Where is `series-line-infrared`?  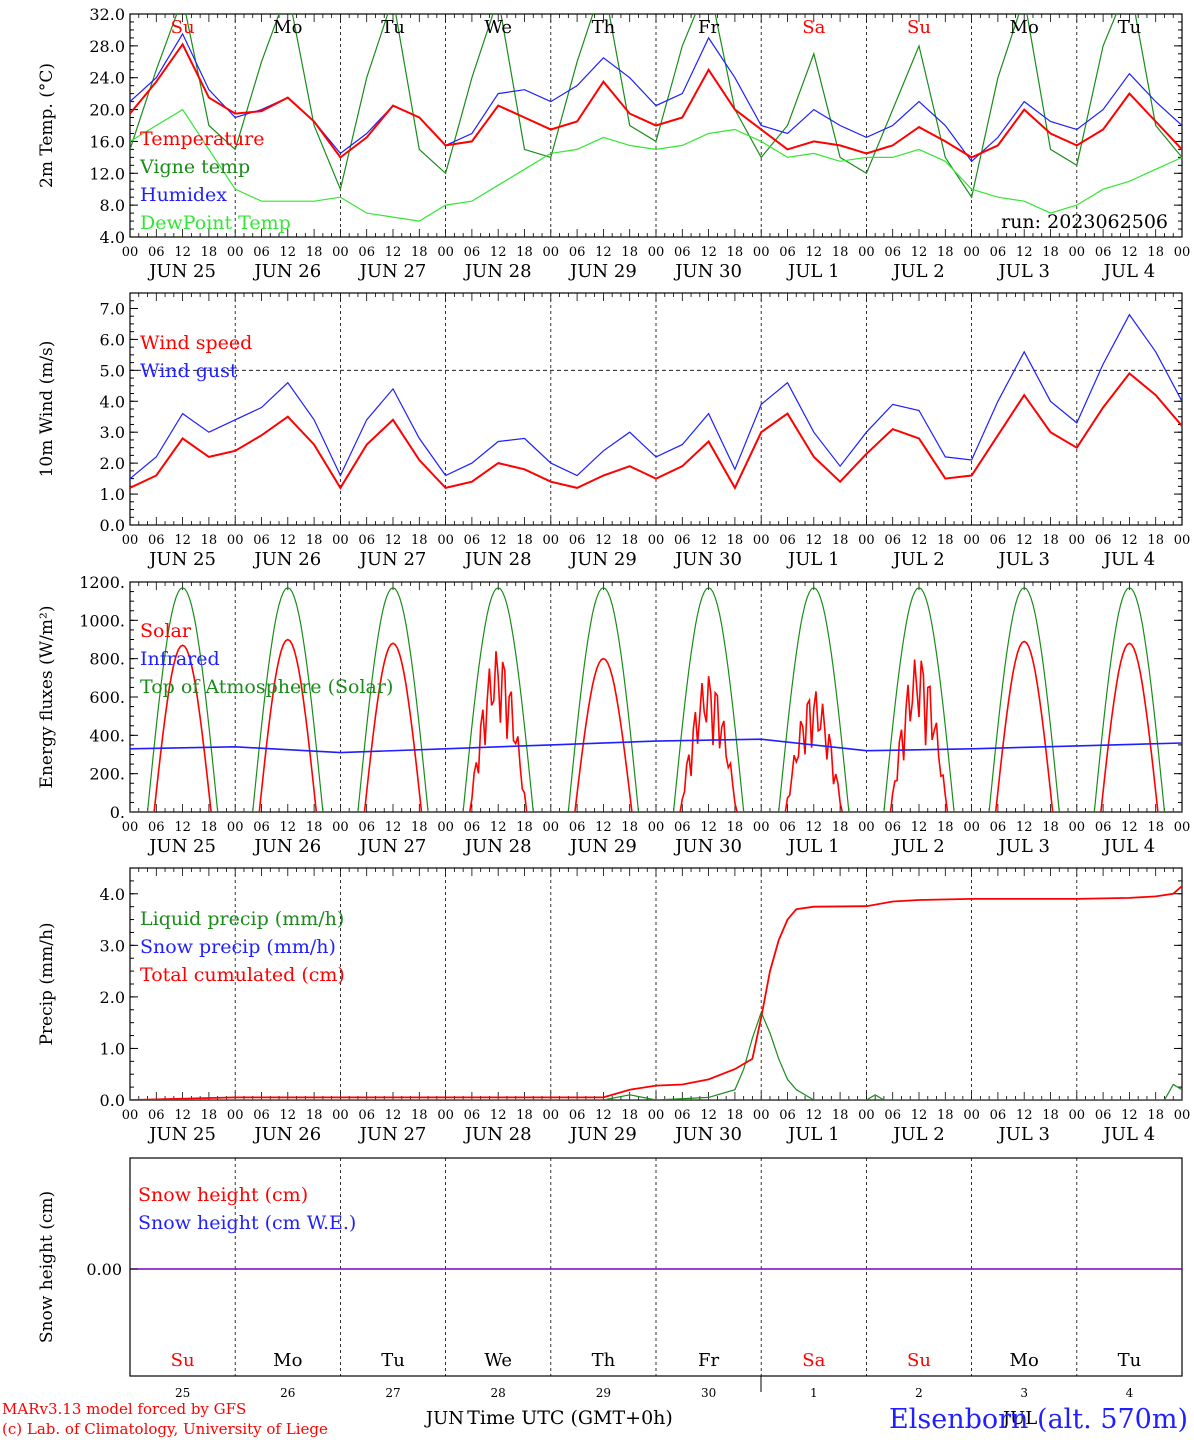 series-line-infrared is located at coordinates (656, 746).